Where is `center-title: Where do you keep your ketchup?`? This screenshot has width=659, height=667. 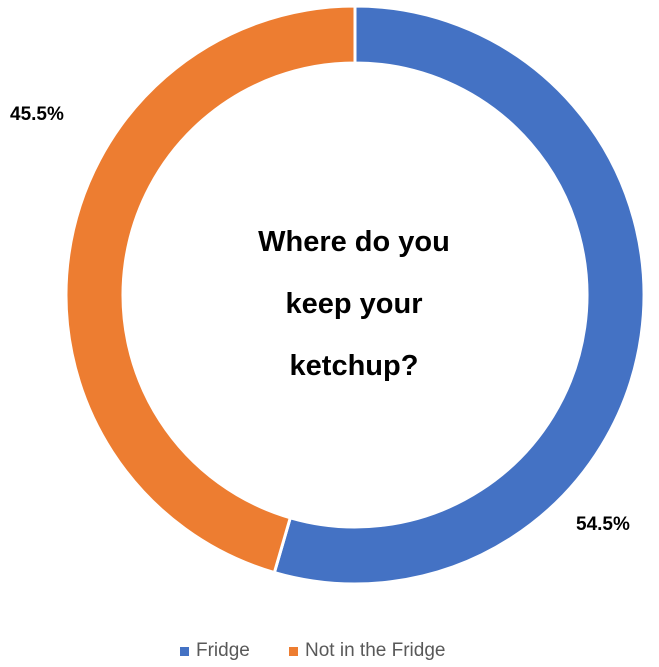
center-title: Where do you keep your ketchup? is located at coordinates (354, 304).